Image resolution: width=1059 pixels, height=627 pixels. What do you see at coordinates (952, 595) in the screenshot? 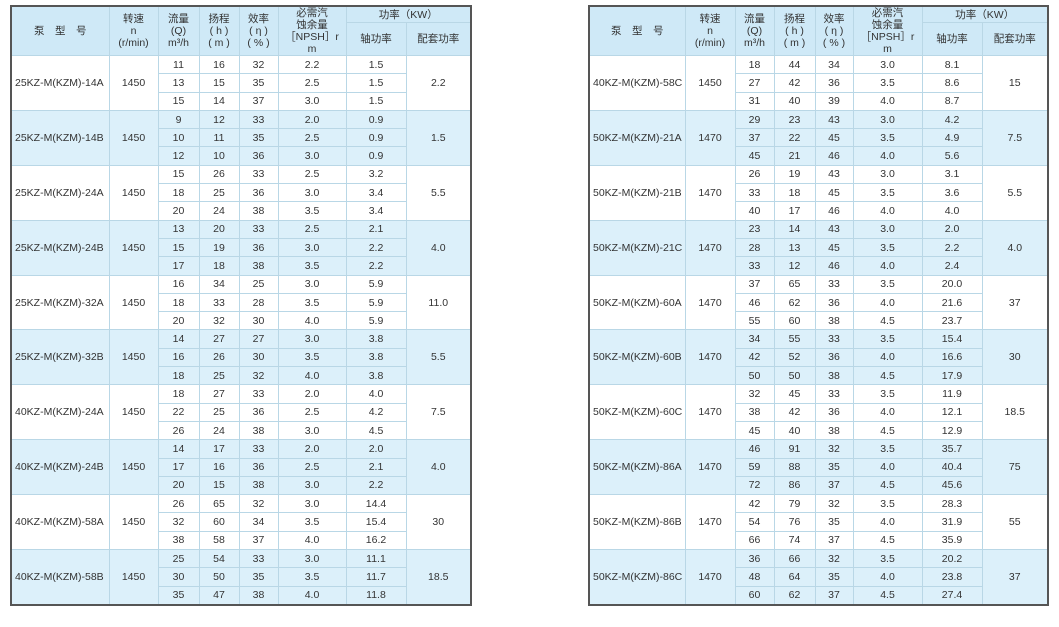
I see `shaft-power: 27.4` at bounding box center [952, 595].